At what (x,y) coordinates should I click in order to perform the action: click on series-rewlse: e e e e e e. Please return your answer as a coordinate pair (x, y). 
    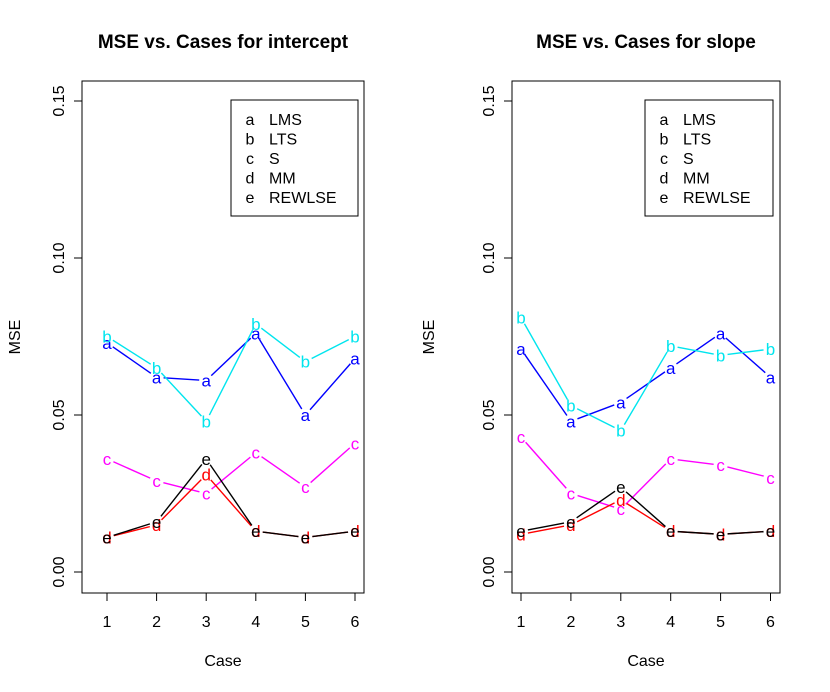
    Looking at the image, I should click on (230, 499).